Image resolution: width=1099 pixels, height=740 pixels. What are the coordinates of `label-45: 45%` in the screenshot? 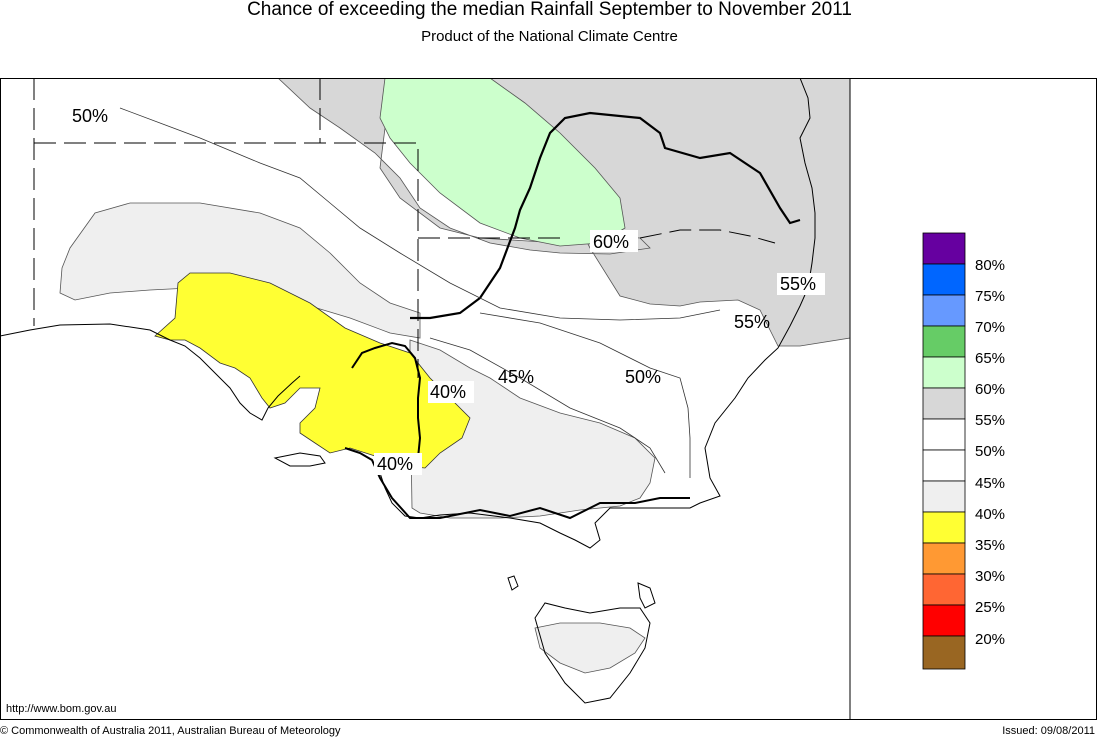 It's located at (516, 377).